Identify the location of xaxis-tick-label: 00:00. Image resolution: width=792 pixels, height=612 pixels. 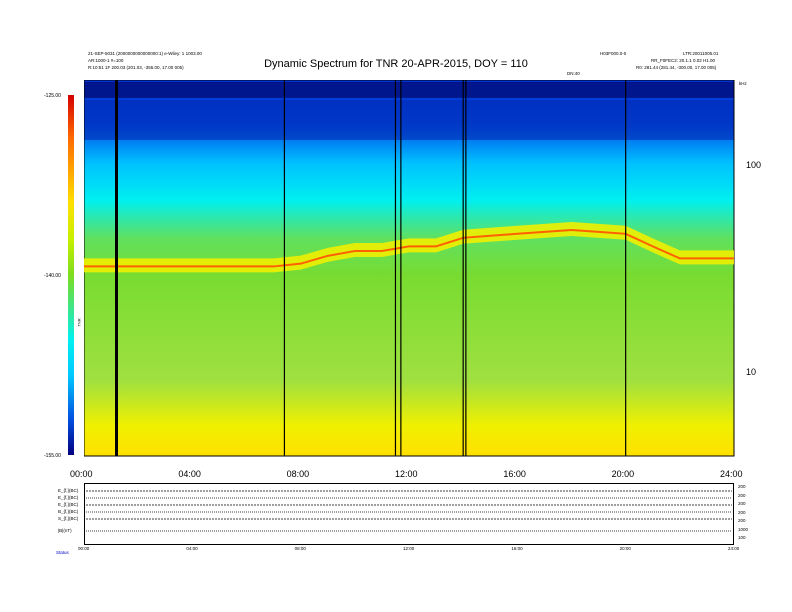
(81, 474).